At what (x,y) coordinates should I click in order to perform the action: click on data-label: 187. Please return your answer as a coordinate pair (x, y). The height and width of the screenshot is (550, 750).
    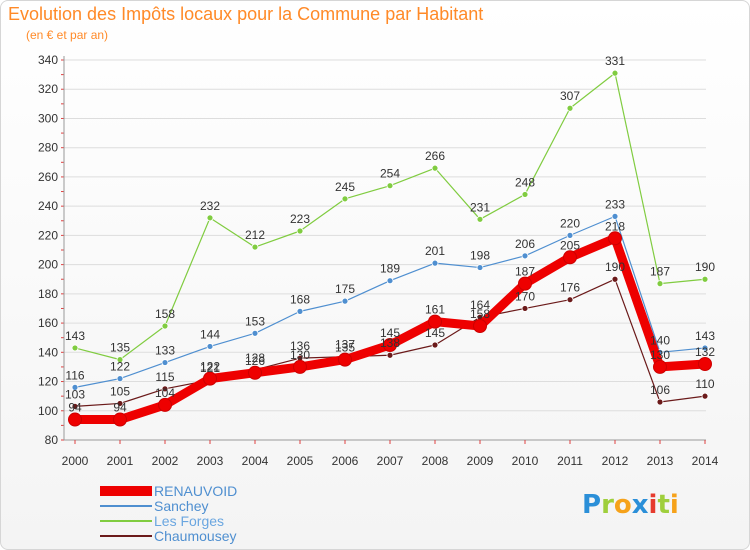
    Looking at the image, I should click on (660, 272).